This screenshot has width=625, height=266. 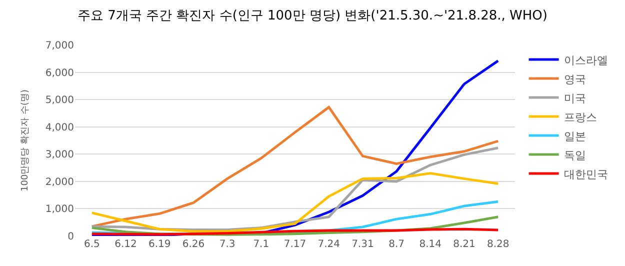 What do you see at coordinates (125, 244) in the screenshot?
I see `x-tick-label: 6.12` at bounding box center [125, 244].